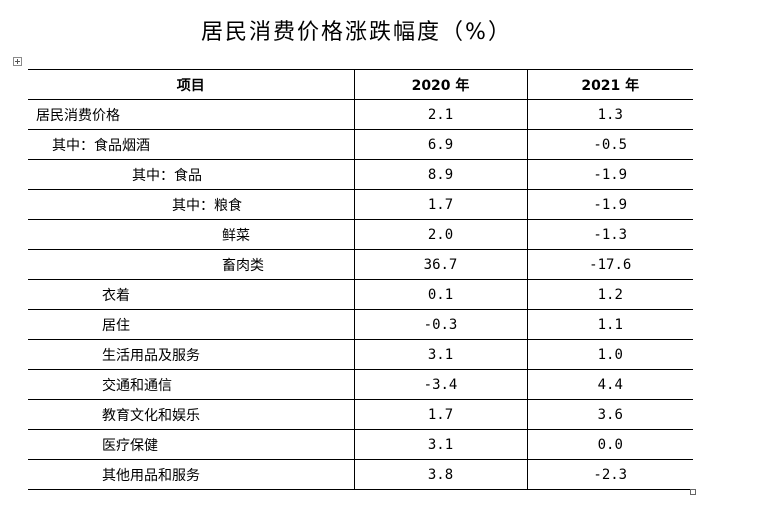 The image size is (761, 511). I want to click on value-2020: 6.9, so click(440, 144).